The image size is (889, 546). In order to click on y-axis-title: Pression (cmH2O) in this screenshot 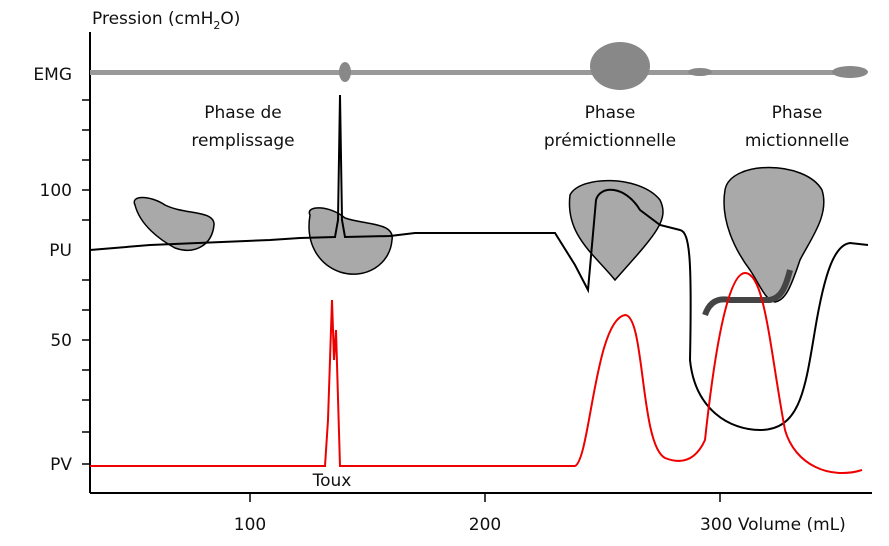, I will do `click(166, 20)`.